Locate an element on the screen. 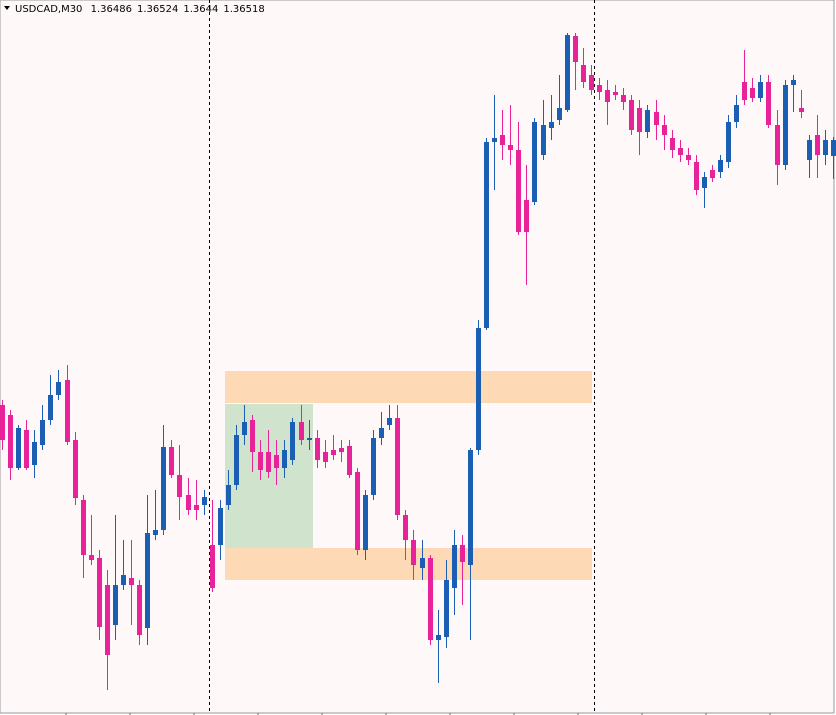 This screenshot has height=715, width=836. support-zone is located at coordinates (408, 564).